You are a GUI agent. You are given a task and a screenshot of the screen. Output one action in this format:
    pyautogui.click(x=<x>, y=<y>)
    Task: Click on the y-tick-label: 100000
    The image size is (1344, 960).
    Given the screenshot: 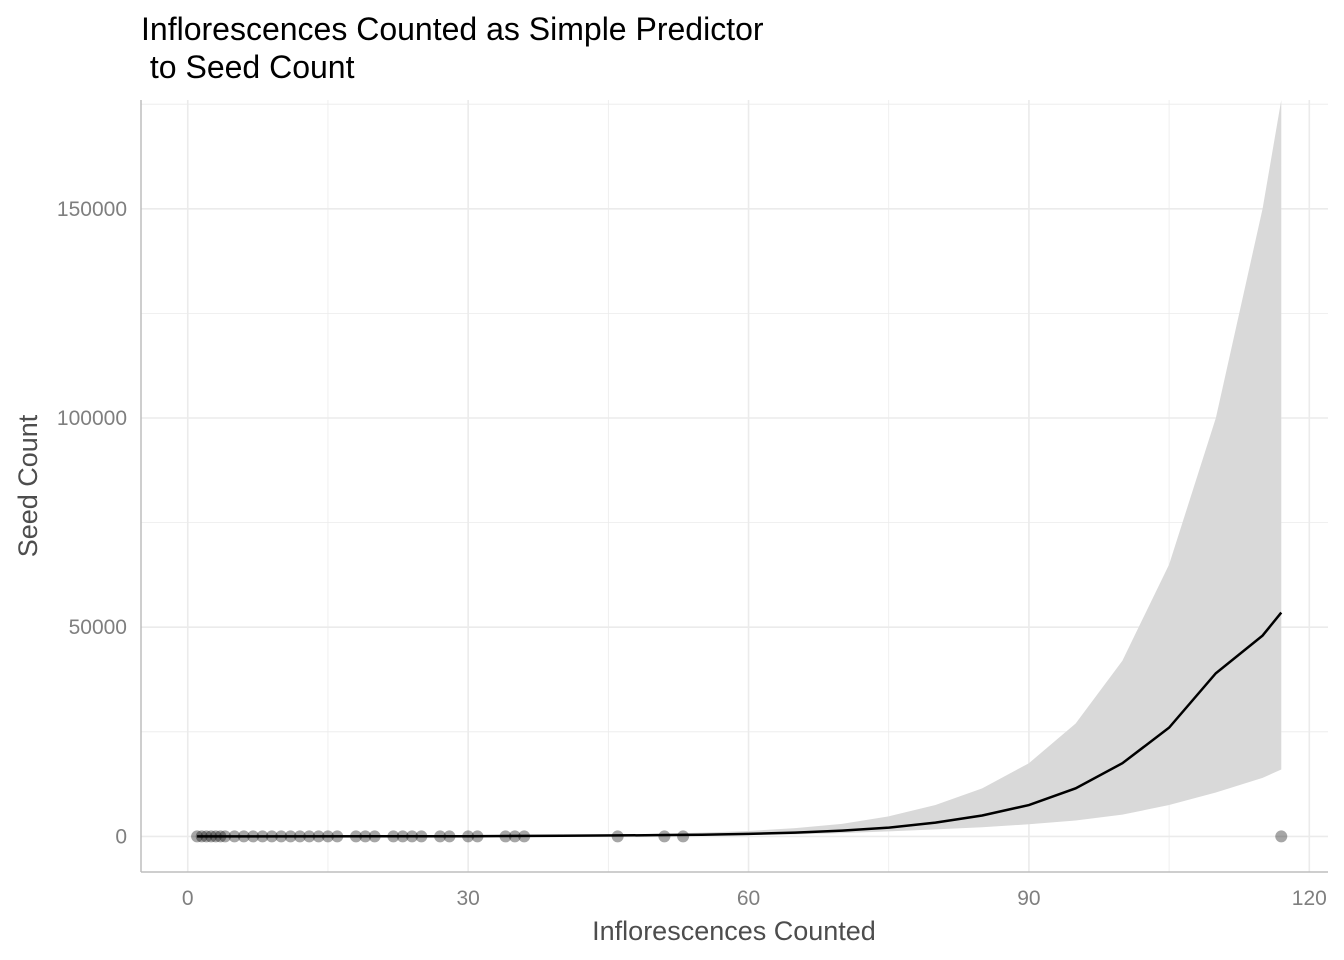 What is the action you would take?
    pyautogui.click(x=92, y=418)
    